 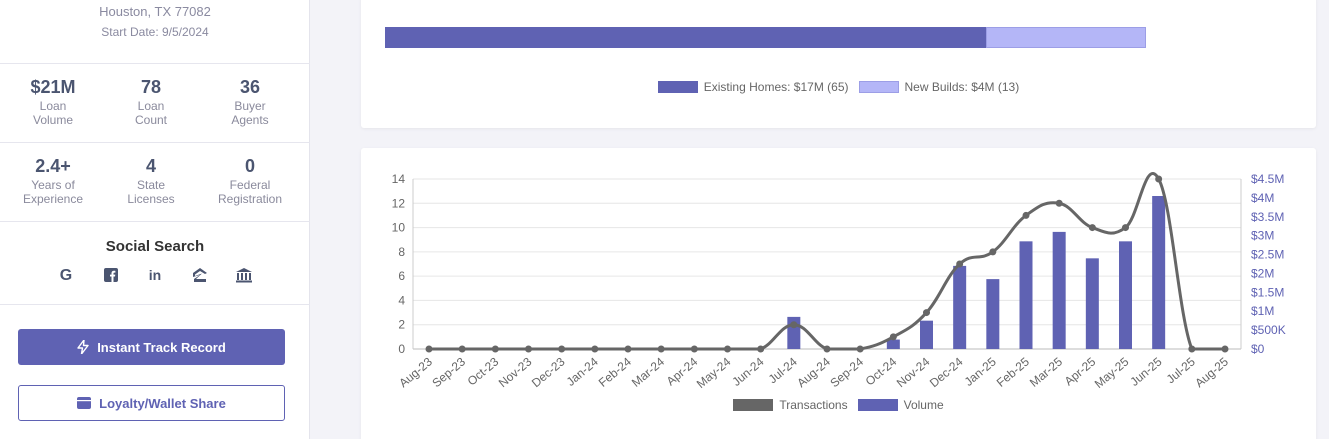 I want to click on x-tick-label: Nov-24, so click(x=913, y=372).